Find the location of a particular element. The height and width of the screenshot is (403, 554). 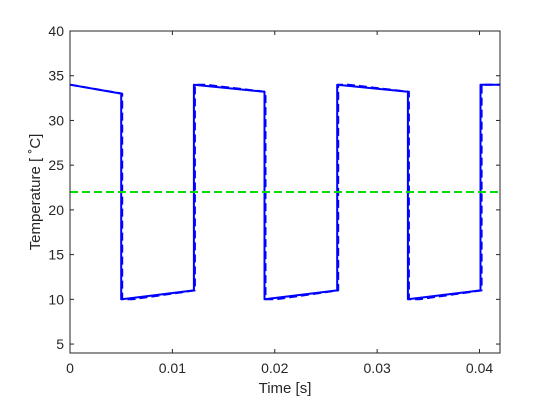

x-tick-label: 0.03 is located at coordinates (377, 368).